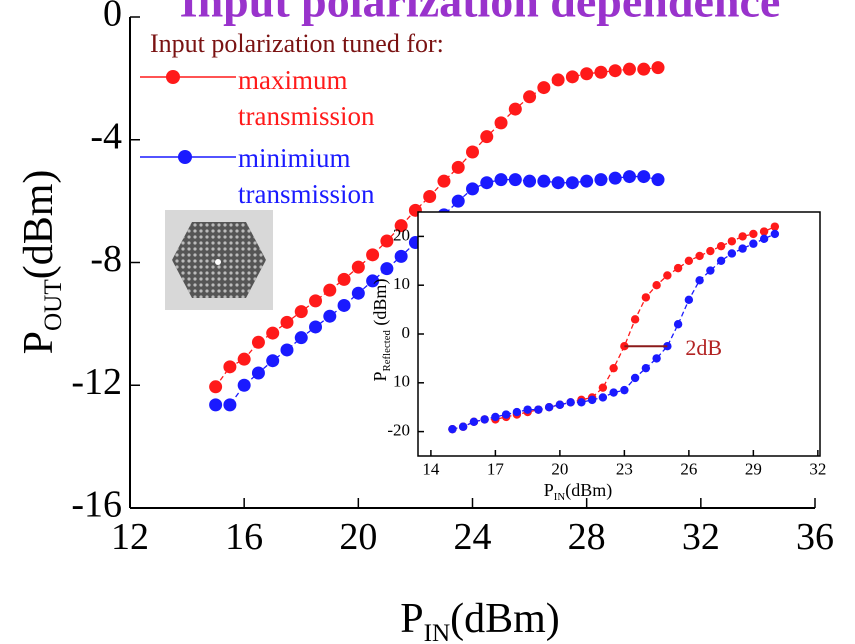  Describe the element at coordinates (106, 136) in the screenshot. I see `y-tick-label: -4` at that location.